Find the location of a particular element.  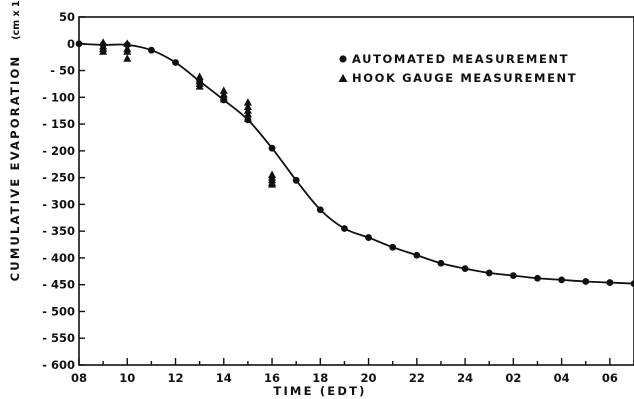

hook-gauge-series is located at coordinates (188, 113).